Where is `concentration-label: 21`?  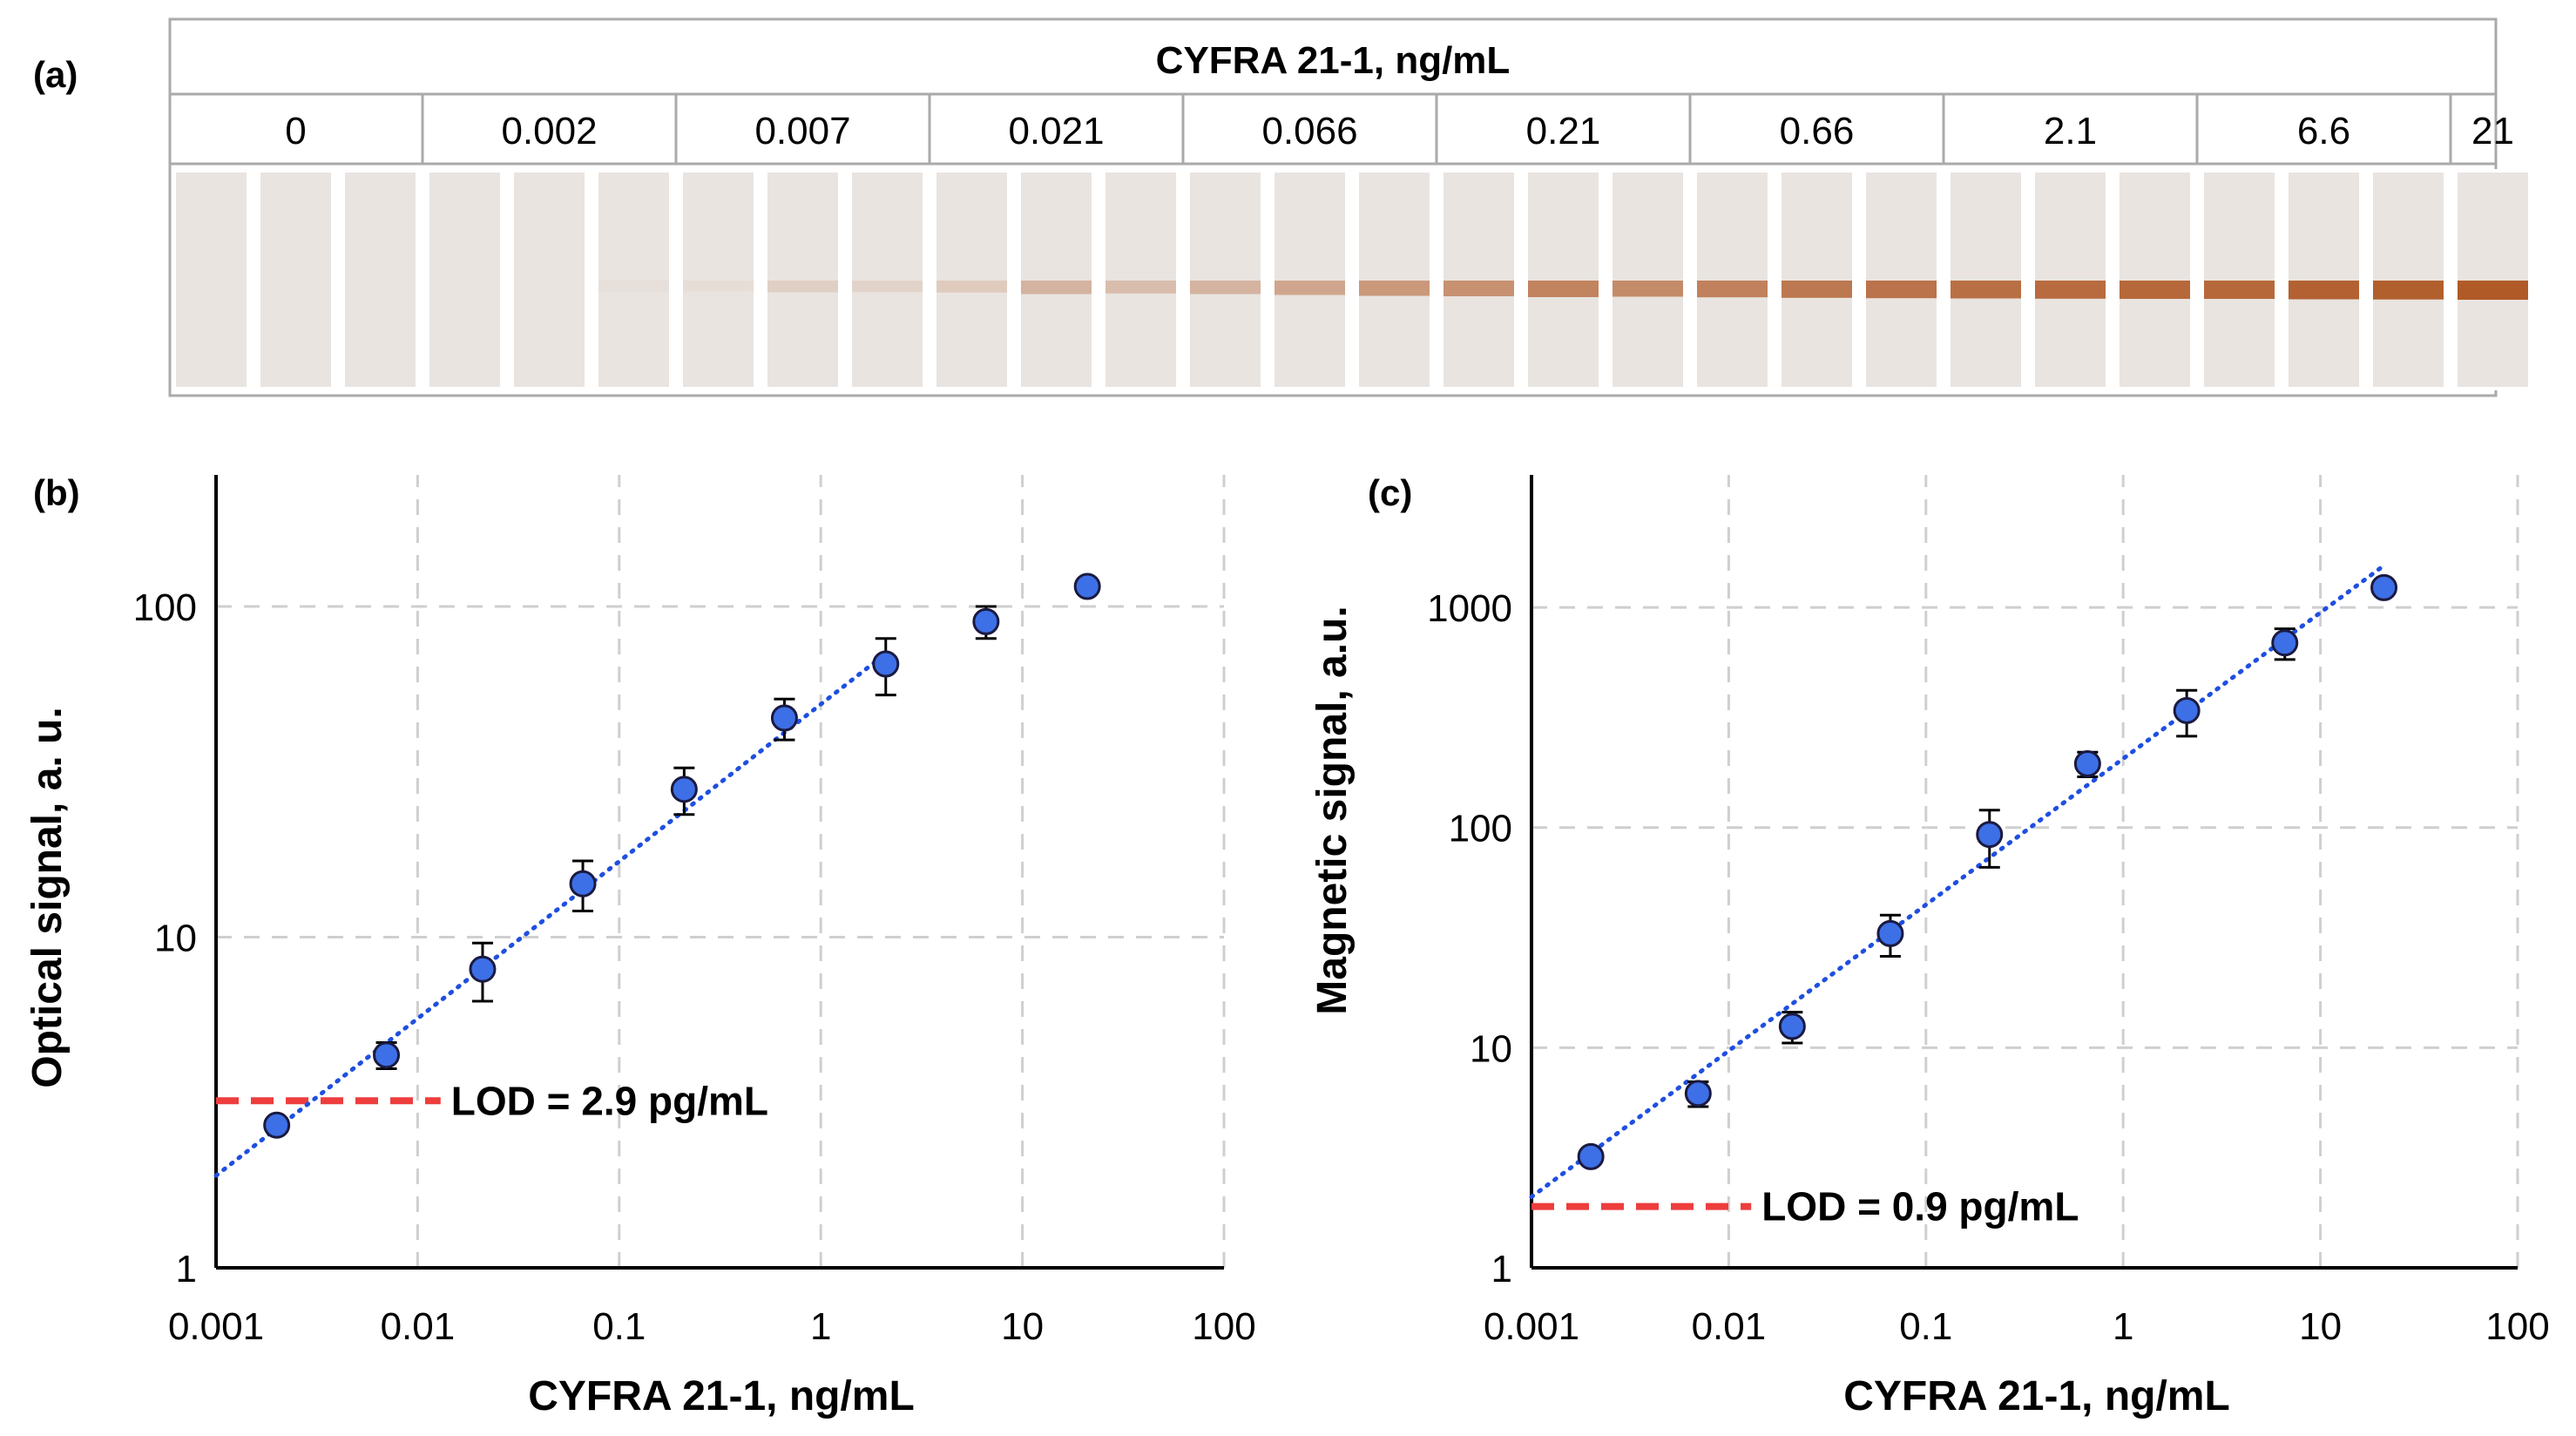
concentration-label: 21 is located at coordinates (2492, 131).